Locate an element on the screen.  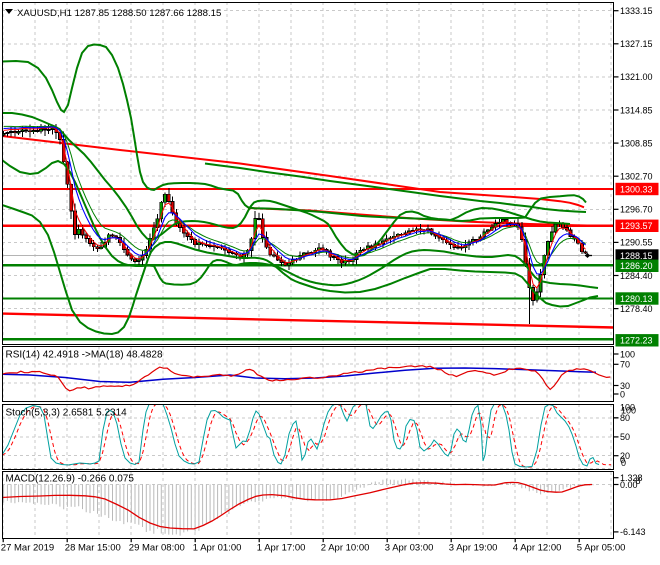
svg-text: 1321.00 is located at coordinates (636, 77).